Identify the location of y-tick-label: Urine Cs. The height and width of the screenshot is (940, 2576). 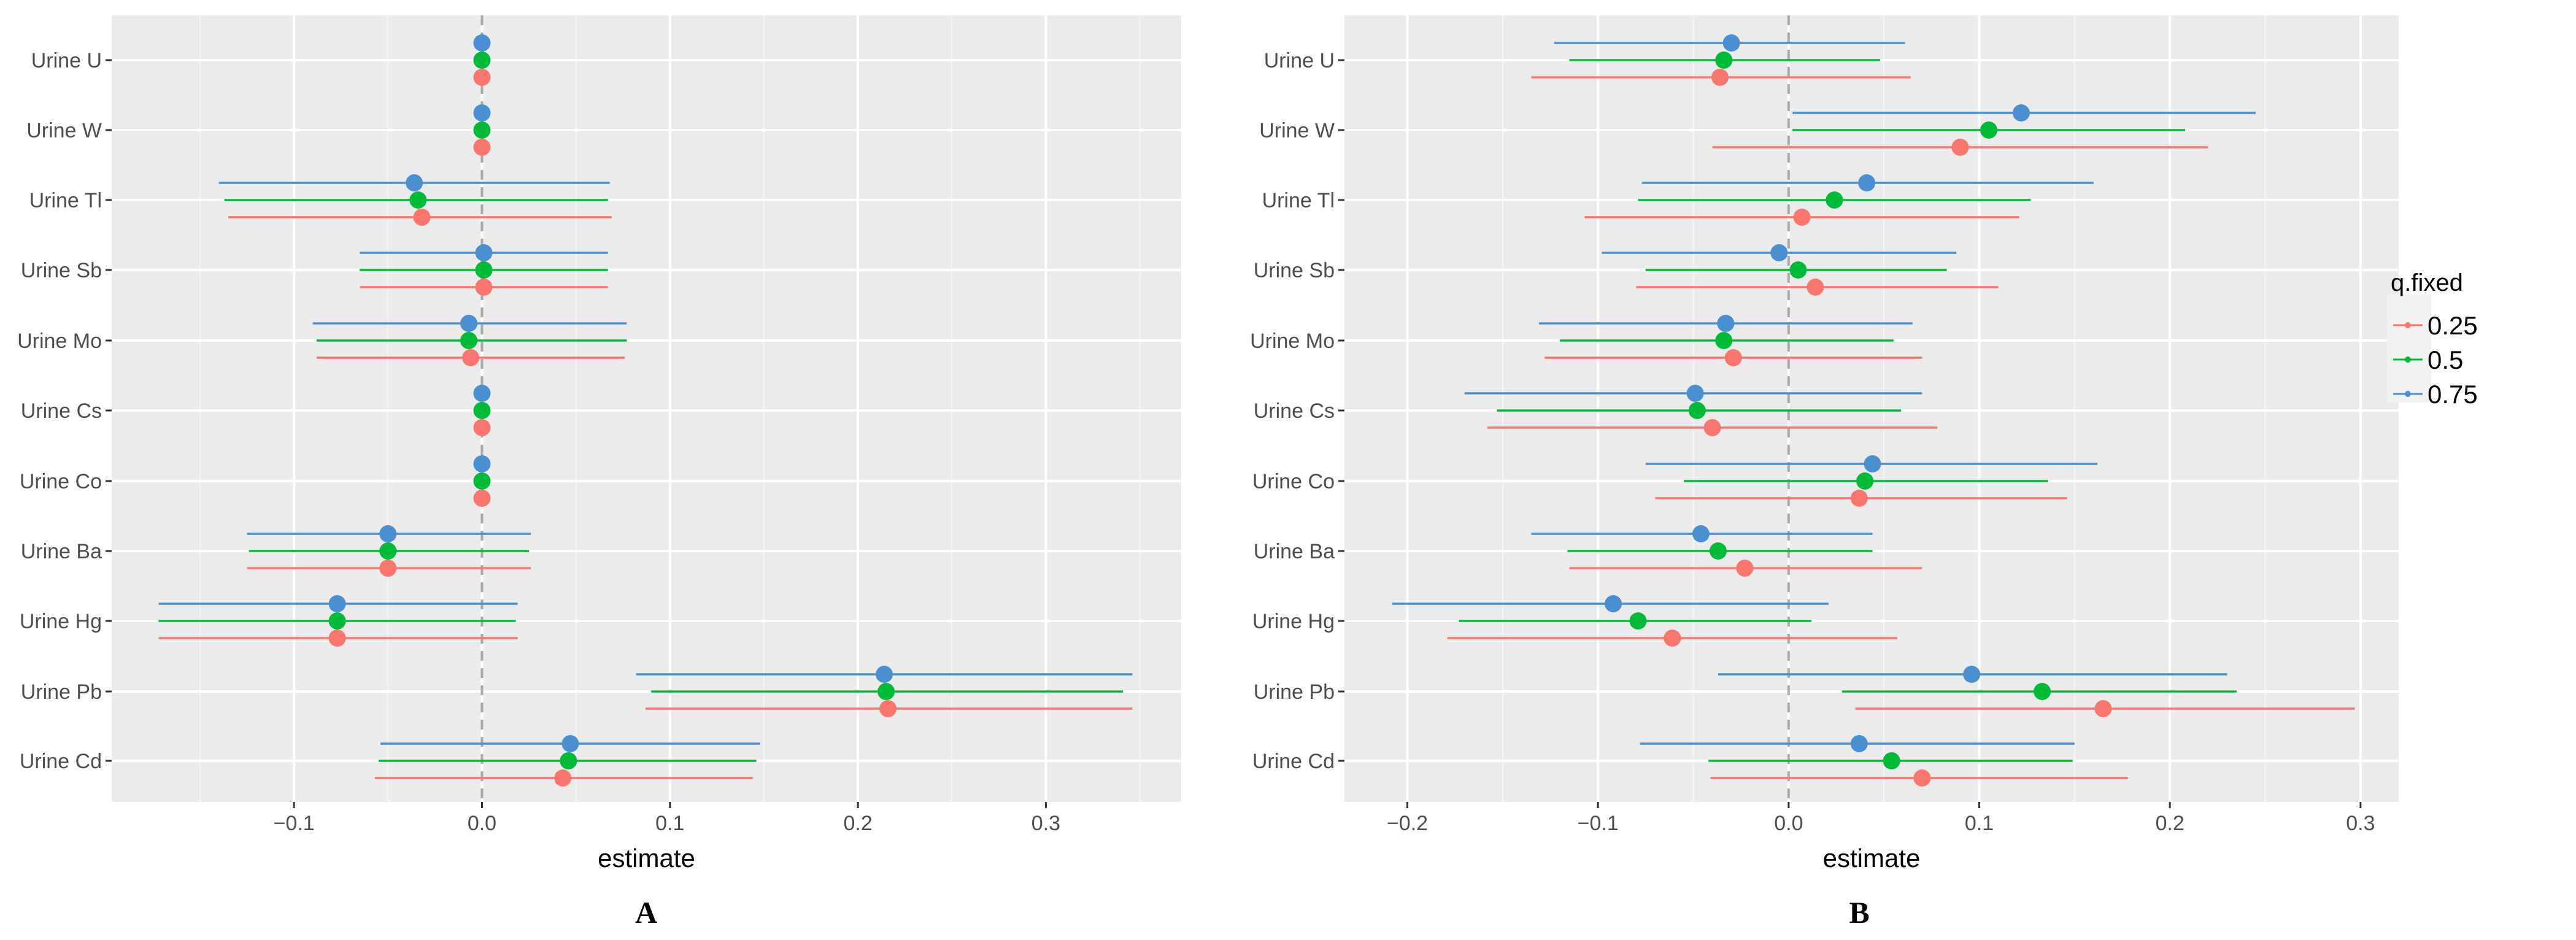
(1294, 411).